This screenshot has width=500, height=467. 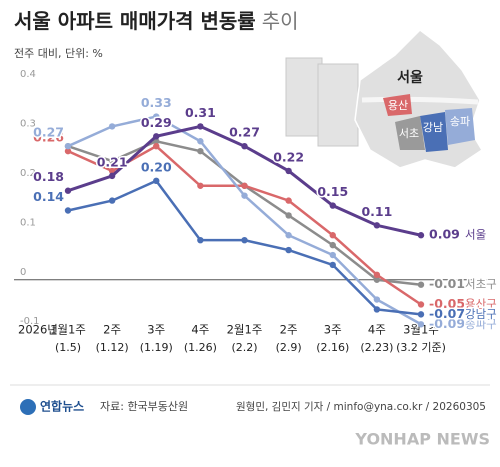 What do you see at coordinates (376, 211) in the screenshot?
I see `data-label: 0.11` at bounding box center [376, 211].